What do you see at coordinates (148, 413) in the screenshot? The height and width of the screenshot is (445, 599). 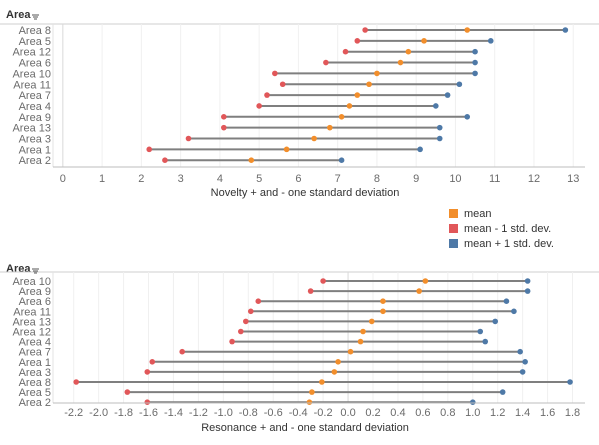 I see `resonance-tick-label: -1.6` at bounding box center [148, 413].